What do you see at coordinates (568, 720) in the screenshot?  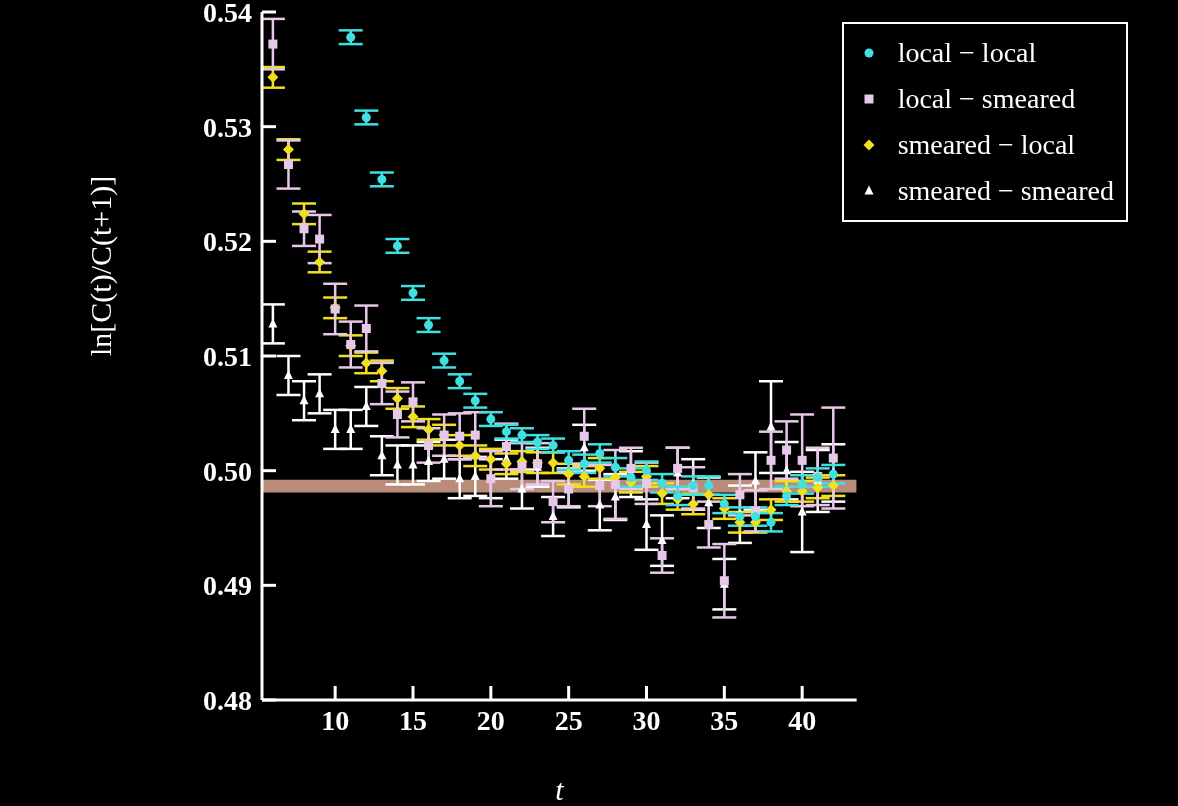 I see `x-tick-label: 25` at bounding box center [568, 720].